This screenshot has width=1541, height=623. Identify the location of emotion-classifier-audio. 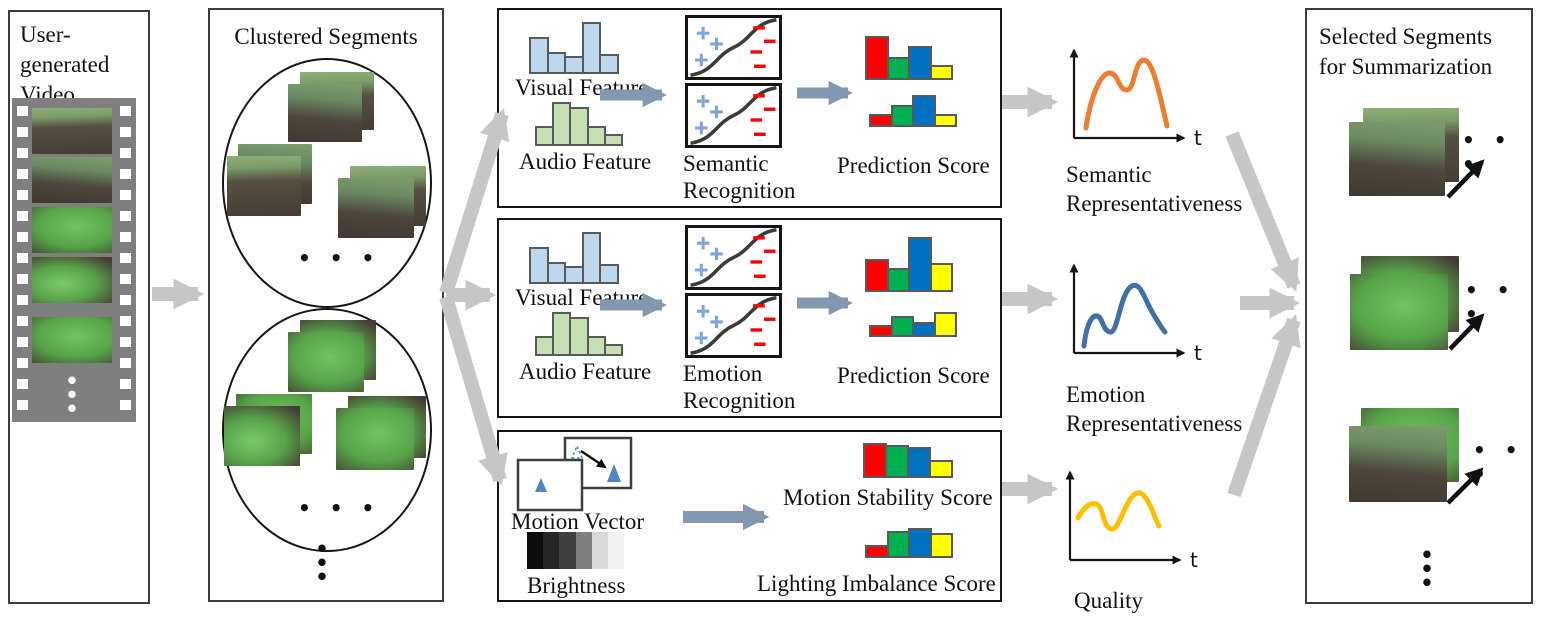
(733, 325).